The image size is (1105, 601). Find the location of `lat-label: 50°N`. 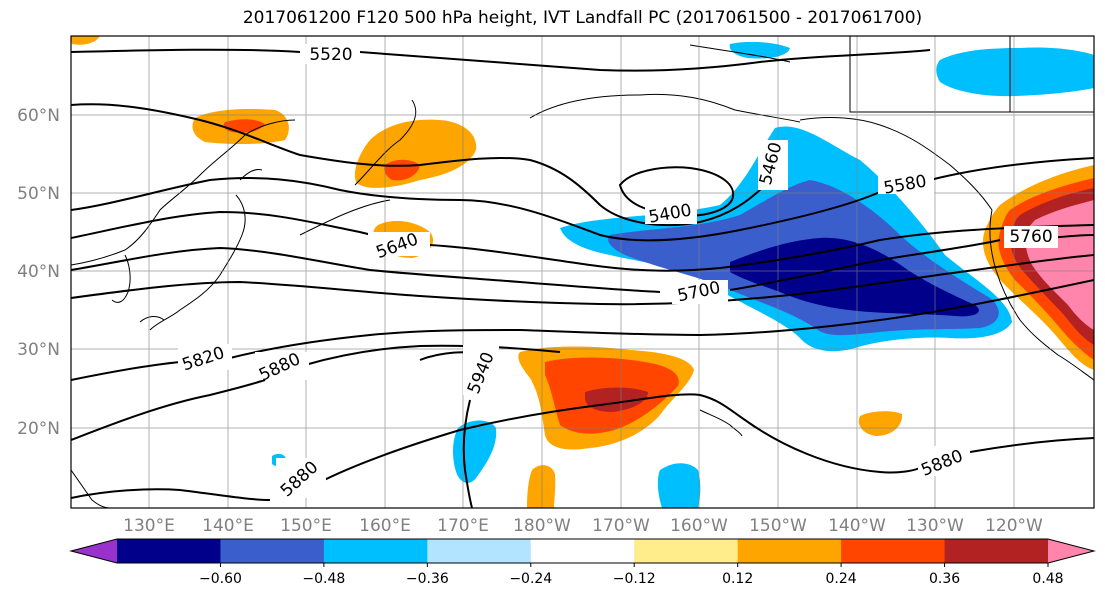

lat-label: 50°N is located at coordinates (38, 194).